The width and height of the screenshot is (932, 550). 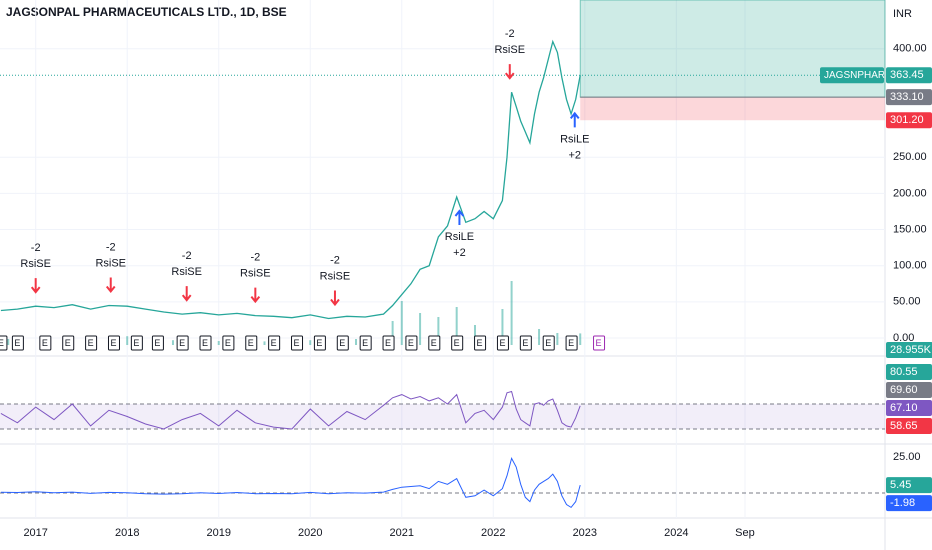 What do you see at coordinates (585, 533) in the screenshot?
I see `x-tick-label: 2023` at bounding box center [585, 533].